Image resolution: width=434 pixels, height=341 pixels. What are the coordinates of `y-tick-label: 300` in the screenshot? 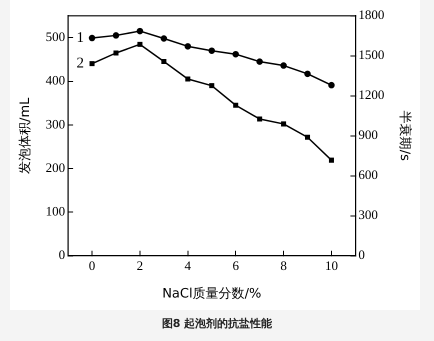 It's located at (56, 124).